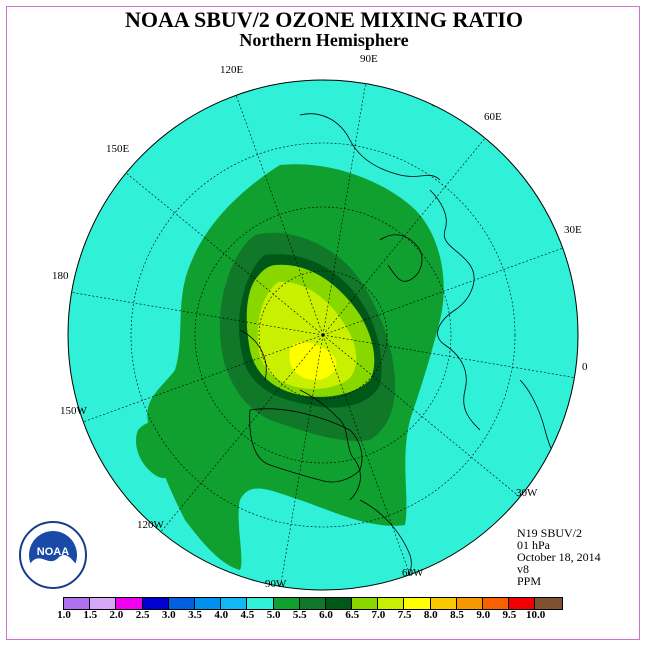 The image size is (648, 648). What do you see at coordinates (142, 615) in the screenshot?
I see `colorbar-tick-3: 2.5` at bounding box center [142, 615].